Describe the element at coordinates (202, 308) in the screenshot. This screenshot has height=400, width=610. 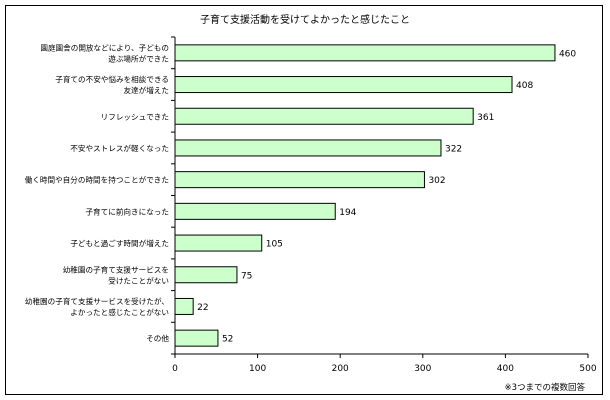
I see `bar-value-label: 22` at that location.